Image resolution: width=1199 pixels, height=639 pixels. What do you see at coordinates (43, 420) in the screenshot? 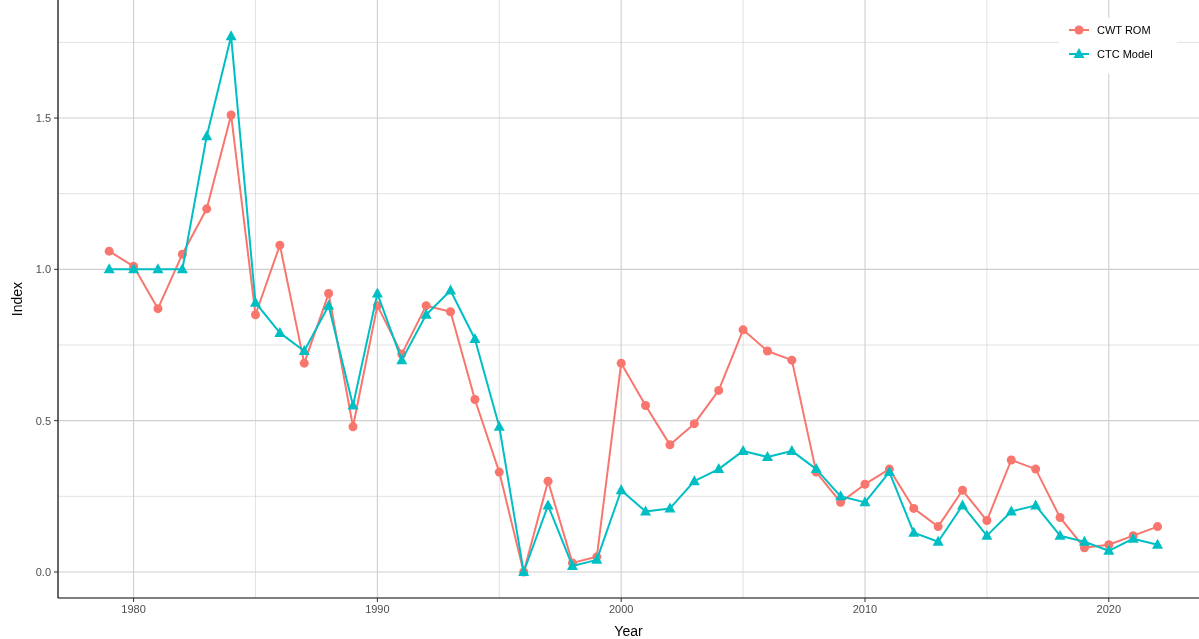
I see `y-tick-label: 0.5` at bounding box center [43, 420].